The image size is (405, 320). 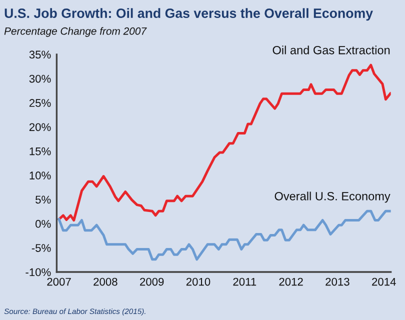 I want to click on series-label: Oil and Gas Extraction, so click(x=331, y=50).